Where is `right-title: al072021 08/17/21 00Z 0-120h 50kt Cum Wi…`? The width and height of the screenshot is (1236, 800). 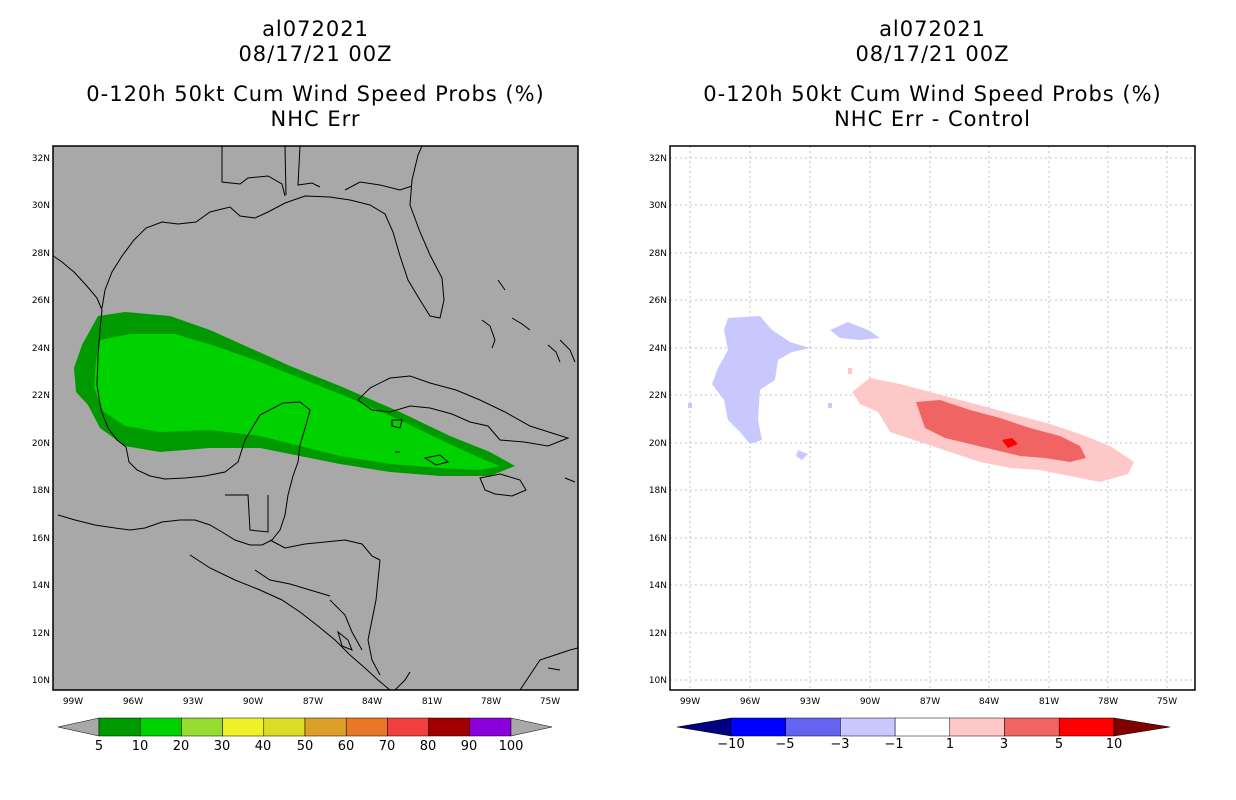 right-title: al072021 08/17/21 00Z 0-120h 50kt Cum Wi… is located at coordinates (932, 74).